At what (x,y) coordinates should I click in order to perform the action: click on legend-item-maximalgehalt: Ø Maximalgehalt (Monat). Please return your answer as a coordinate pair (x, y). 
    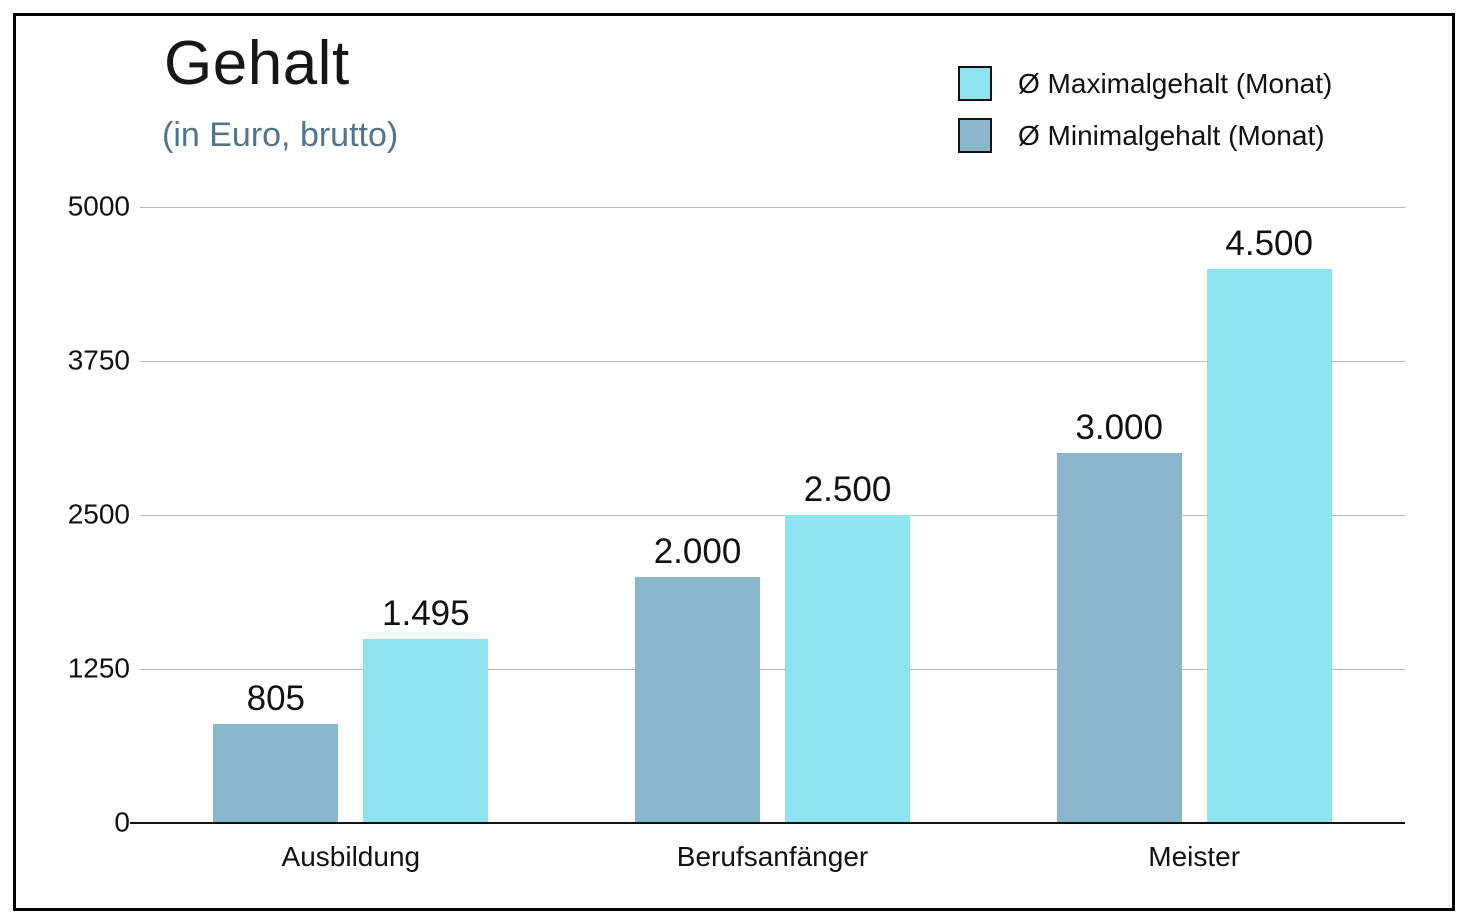
    Looking at the image, I should click on (1145, 83).